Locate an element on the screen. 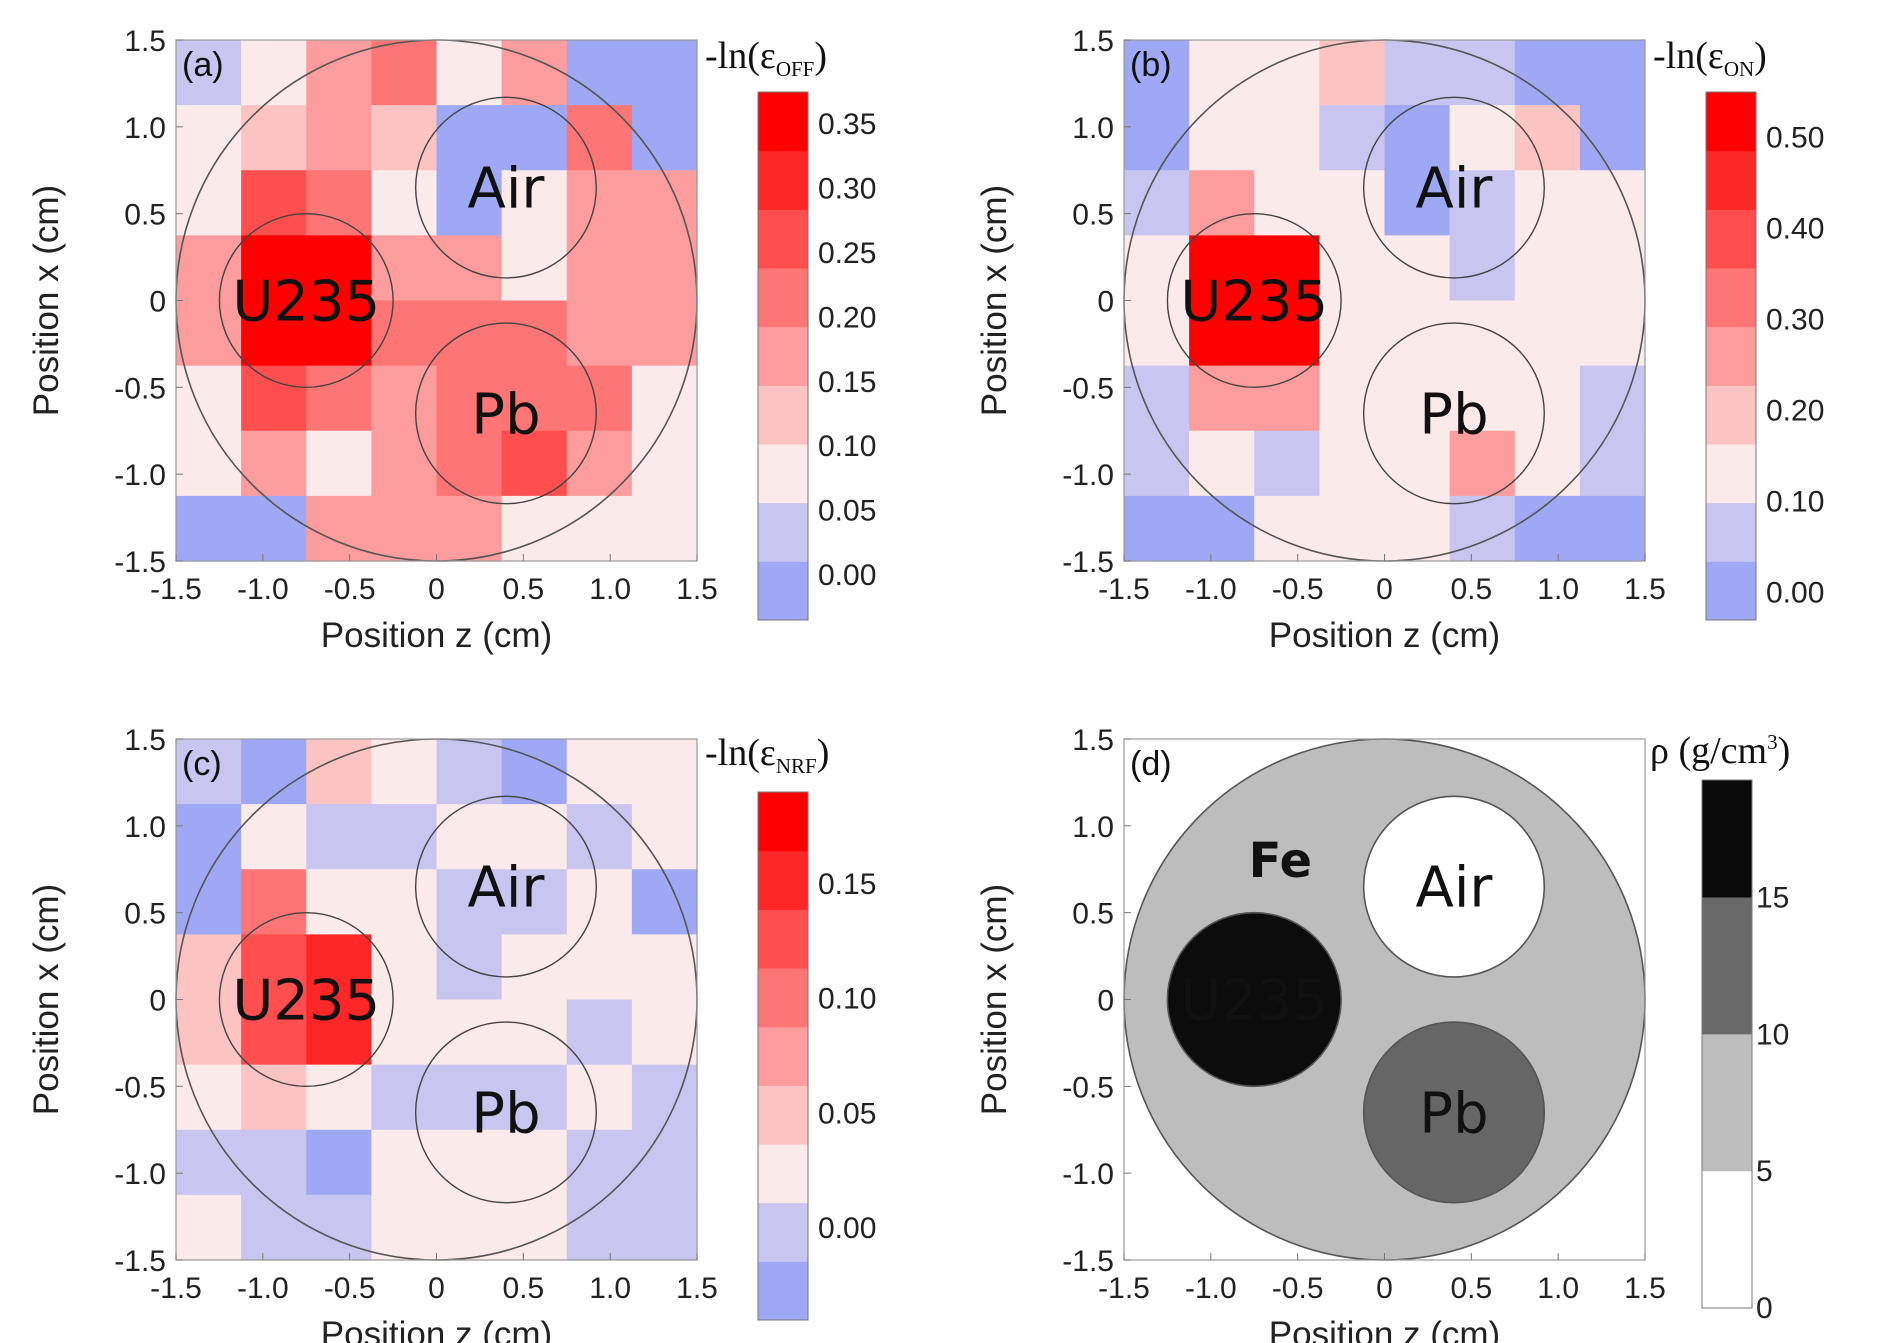 The image size is (1892, 1343). y-tick-label: -0.5 is located at coordinates (140, 388).